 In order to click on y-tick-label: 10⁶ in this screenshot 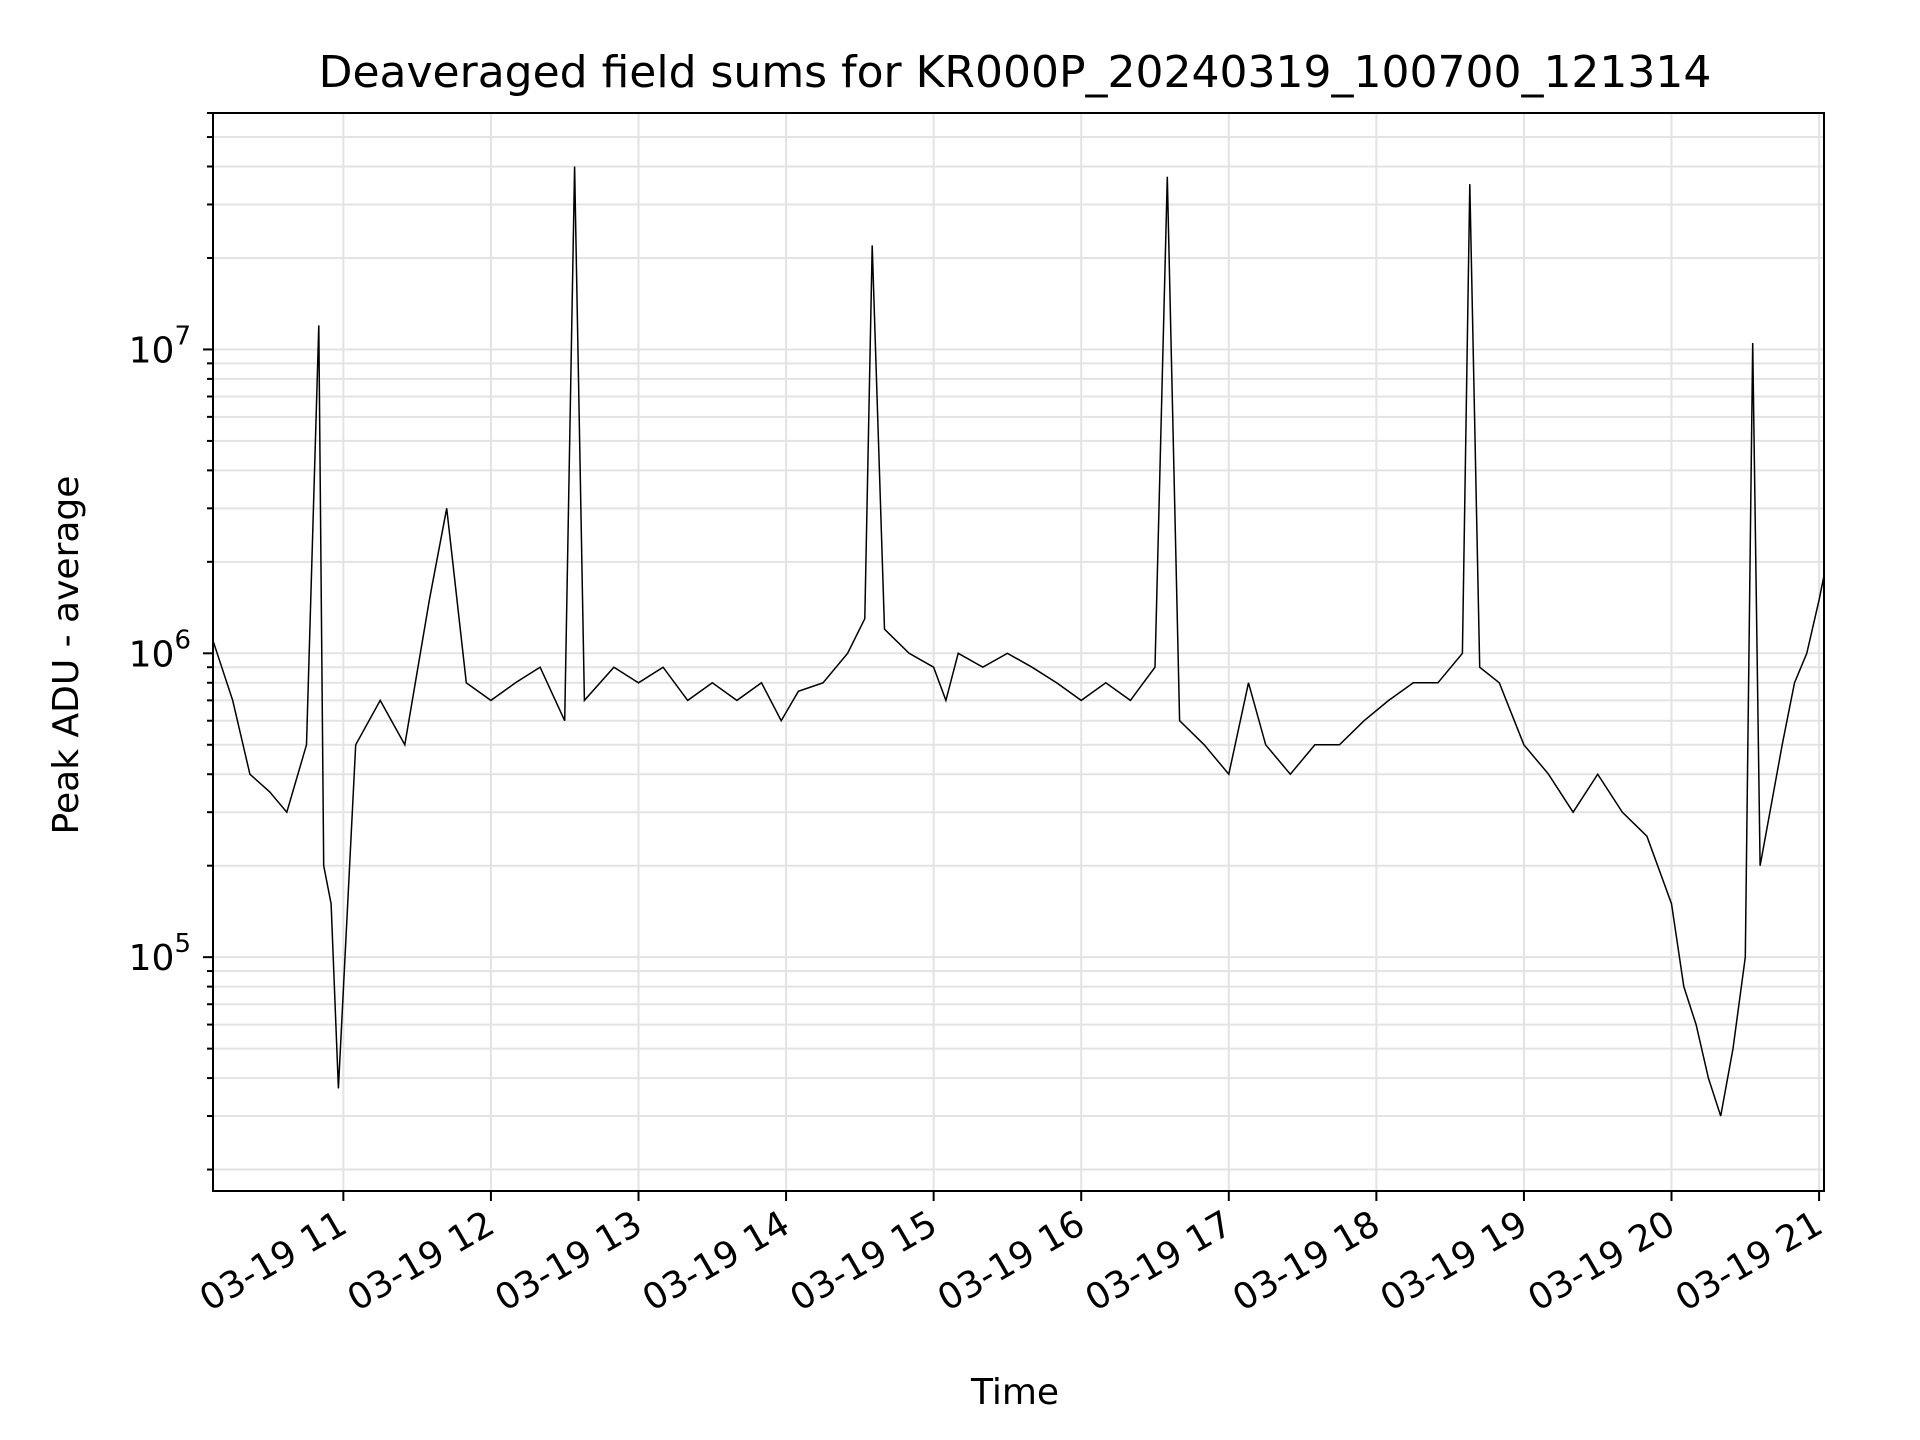, I will do `click(160, 650)`.